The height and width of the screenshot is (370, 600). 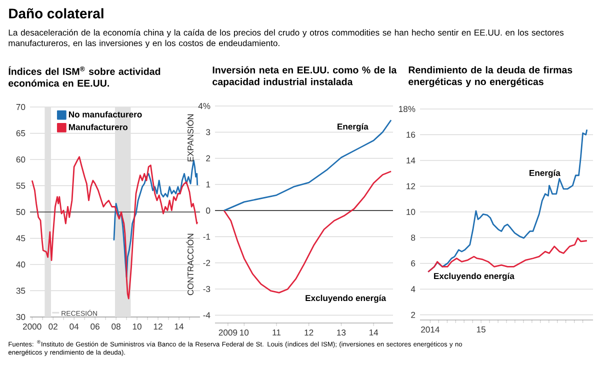 What do you see at coordinates (105, 114) in the screenshot?
I see `legend-label: No manufacturero` at bounding box center [105, 114].